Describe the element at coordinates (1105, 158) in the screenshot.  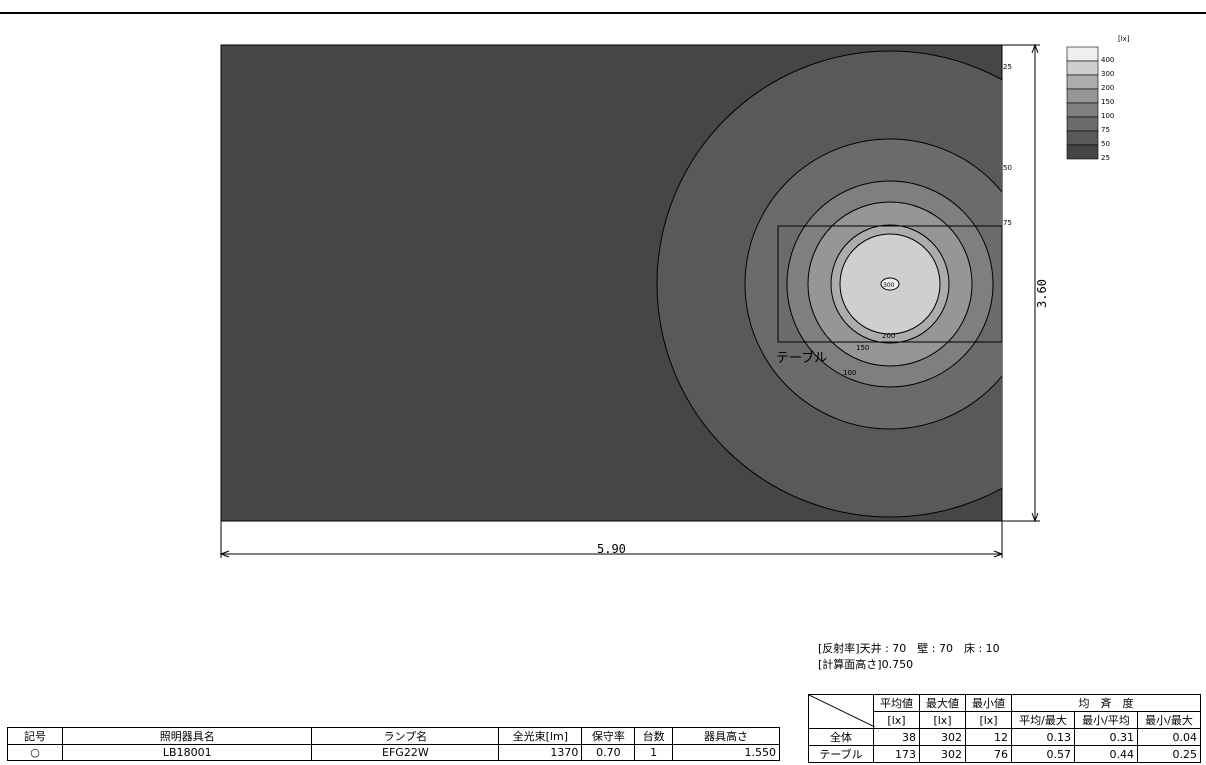
I see `legend-label-25: 25` at that location.